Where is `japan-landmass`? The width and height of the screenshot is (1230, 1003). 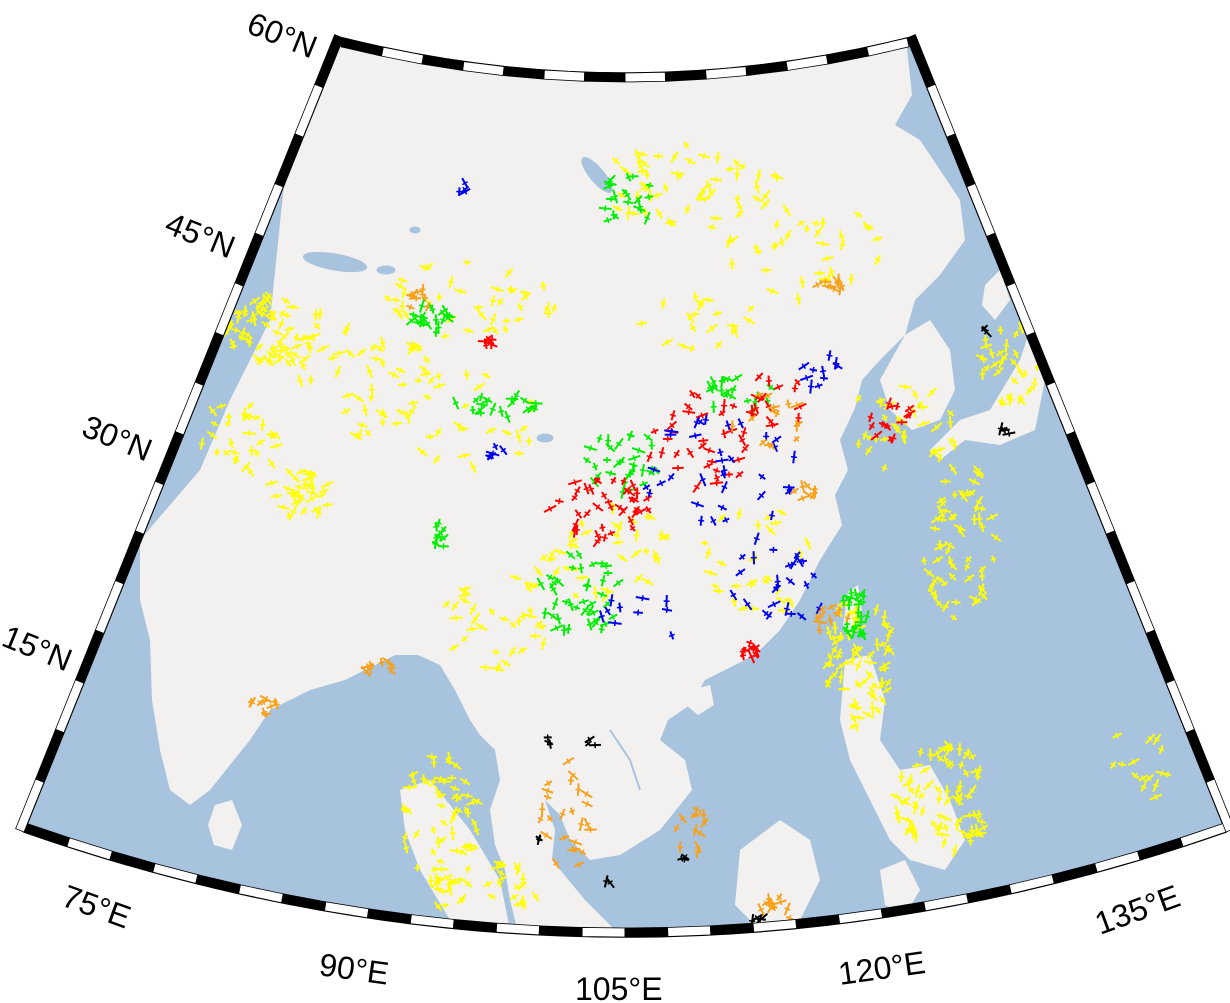 japan-landmass is located at coordinates (987, 395).